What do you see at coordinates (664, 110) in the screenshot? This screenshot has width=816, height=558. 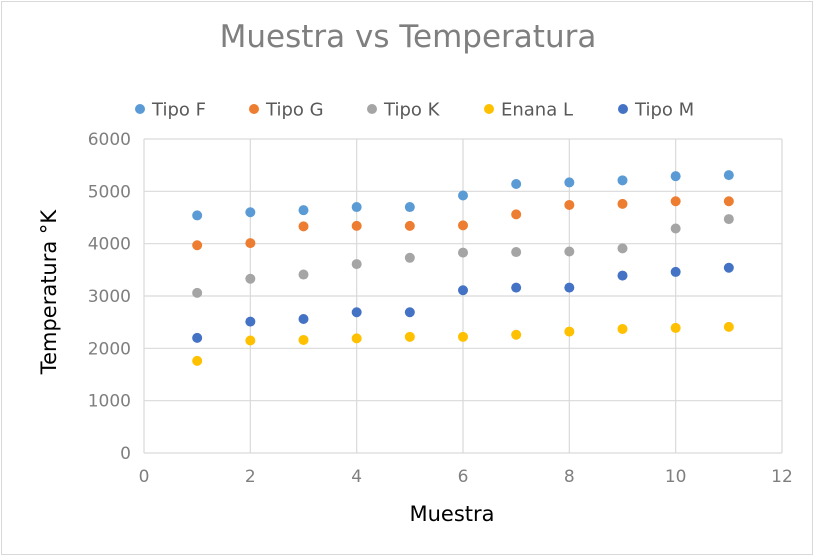 I see `legend-label: Tipo M` at bounding box center [664, 110].